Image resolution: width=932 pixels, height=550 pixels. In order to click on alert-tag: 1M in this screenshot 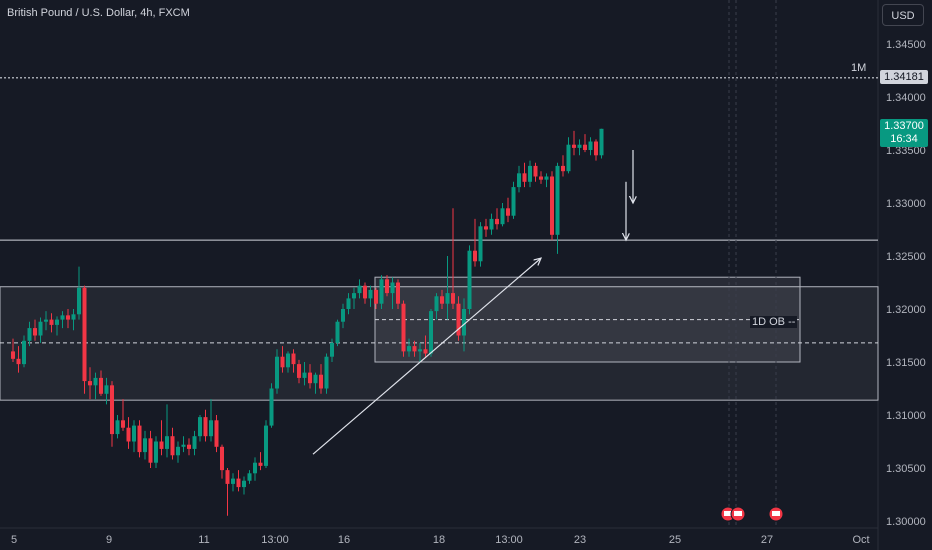, I will do `click(859, 68)`.